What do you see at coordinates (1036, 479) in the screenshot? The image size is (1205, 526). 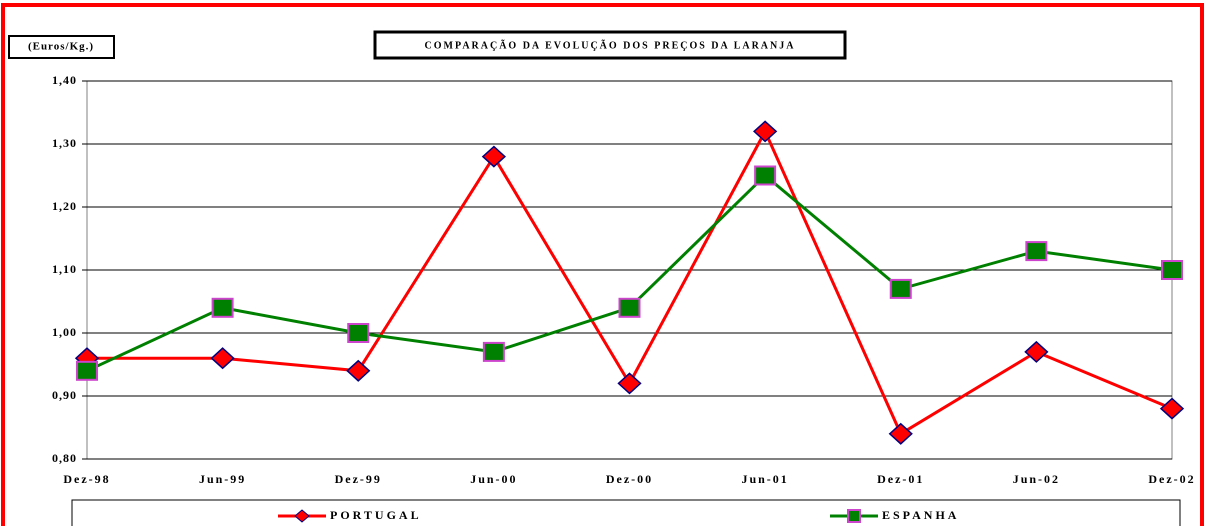 I see `x-tick-label: Jun-02` at bounding box center [1036, 479].